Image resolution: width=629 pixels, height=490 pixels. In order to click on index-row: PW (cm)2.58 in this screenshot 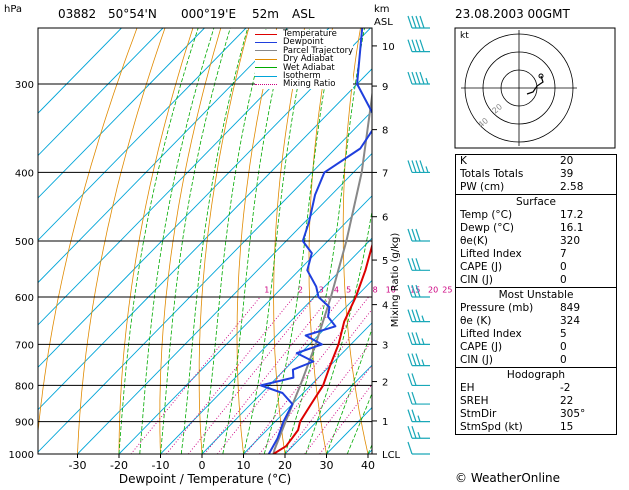, I will do `click(536, 187)`.